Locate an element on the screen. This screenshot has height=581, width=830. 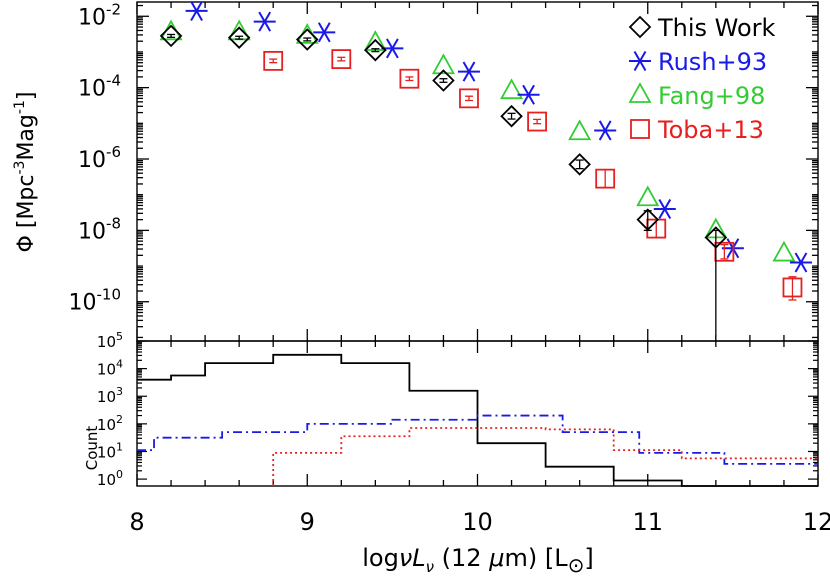
top-y-axis-label: Φ [Mpc-3Mag-1] is located at coordinates (25, 172).